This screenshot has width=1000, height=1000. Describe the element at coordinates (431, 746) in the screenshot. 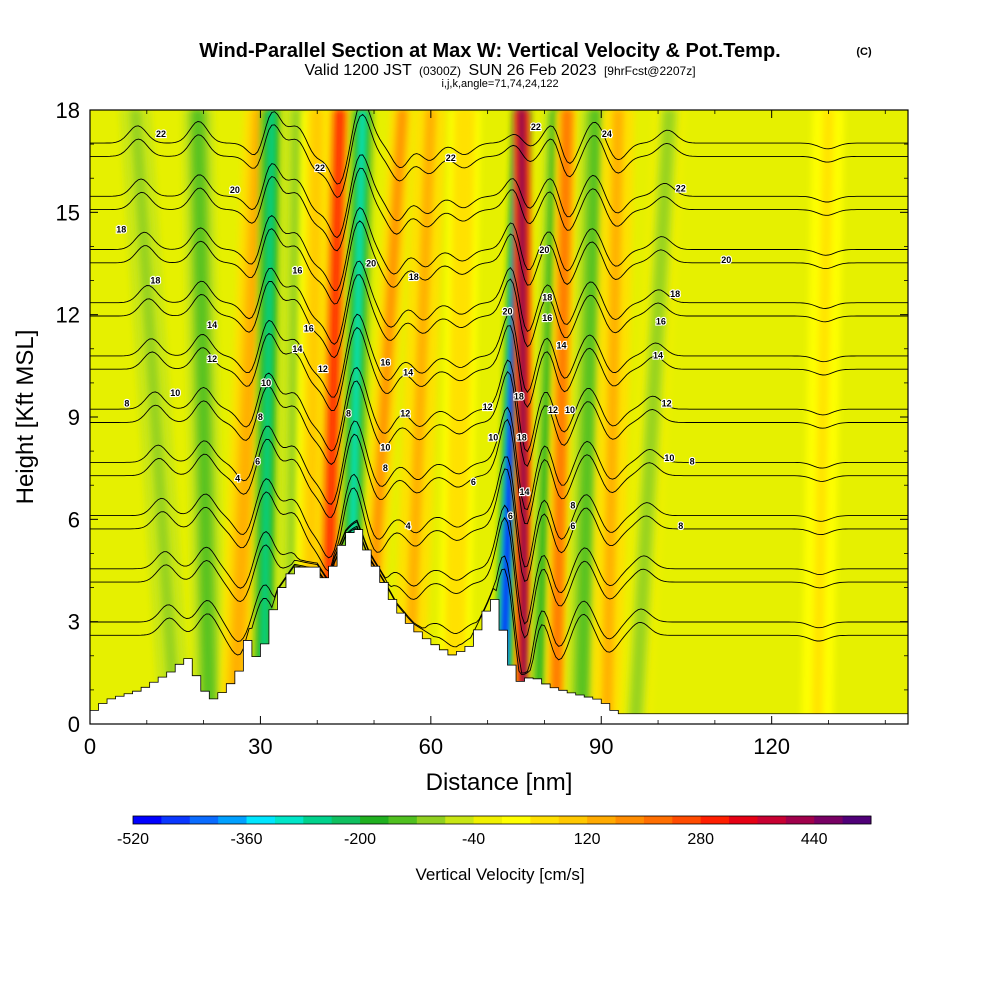

I see `x-tick-label: 60` at that location.